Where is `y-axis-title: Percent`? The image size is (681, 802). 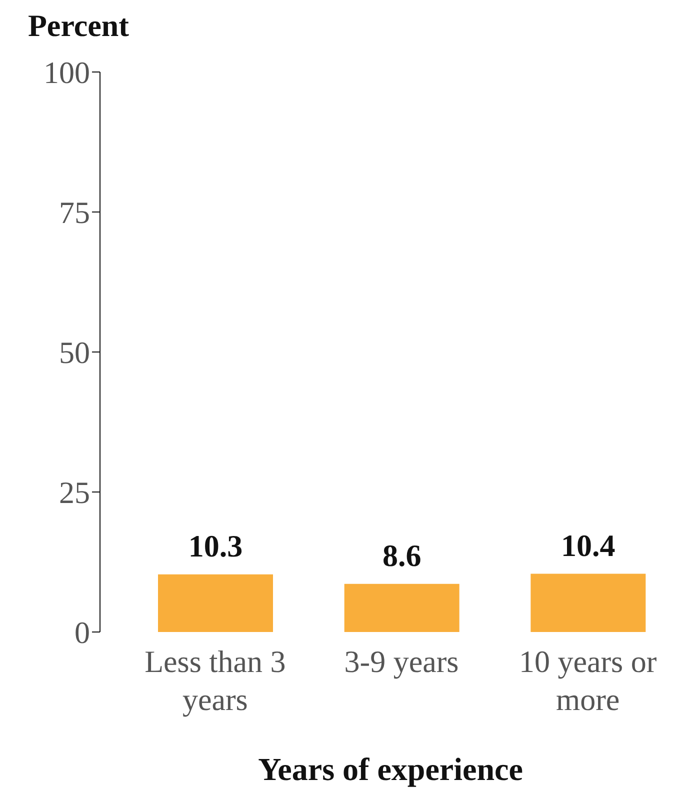
y-axis-title: Percent is located at coordinates (78, 26).